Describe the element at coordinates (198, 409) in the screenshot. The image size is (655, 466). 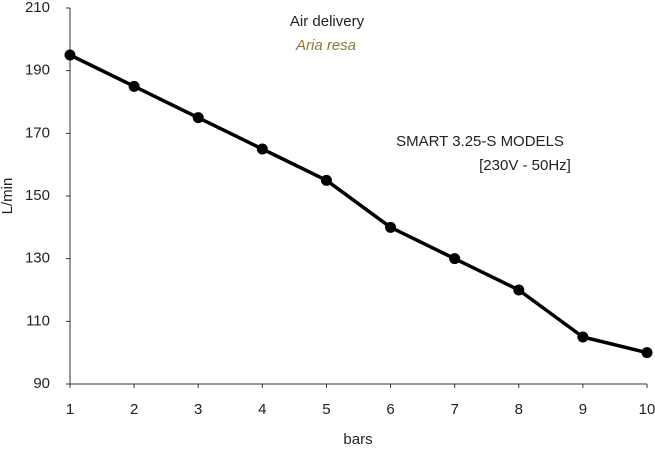
I see `x-tick-label: 3` at that location.